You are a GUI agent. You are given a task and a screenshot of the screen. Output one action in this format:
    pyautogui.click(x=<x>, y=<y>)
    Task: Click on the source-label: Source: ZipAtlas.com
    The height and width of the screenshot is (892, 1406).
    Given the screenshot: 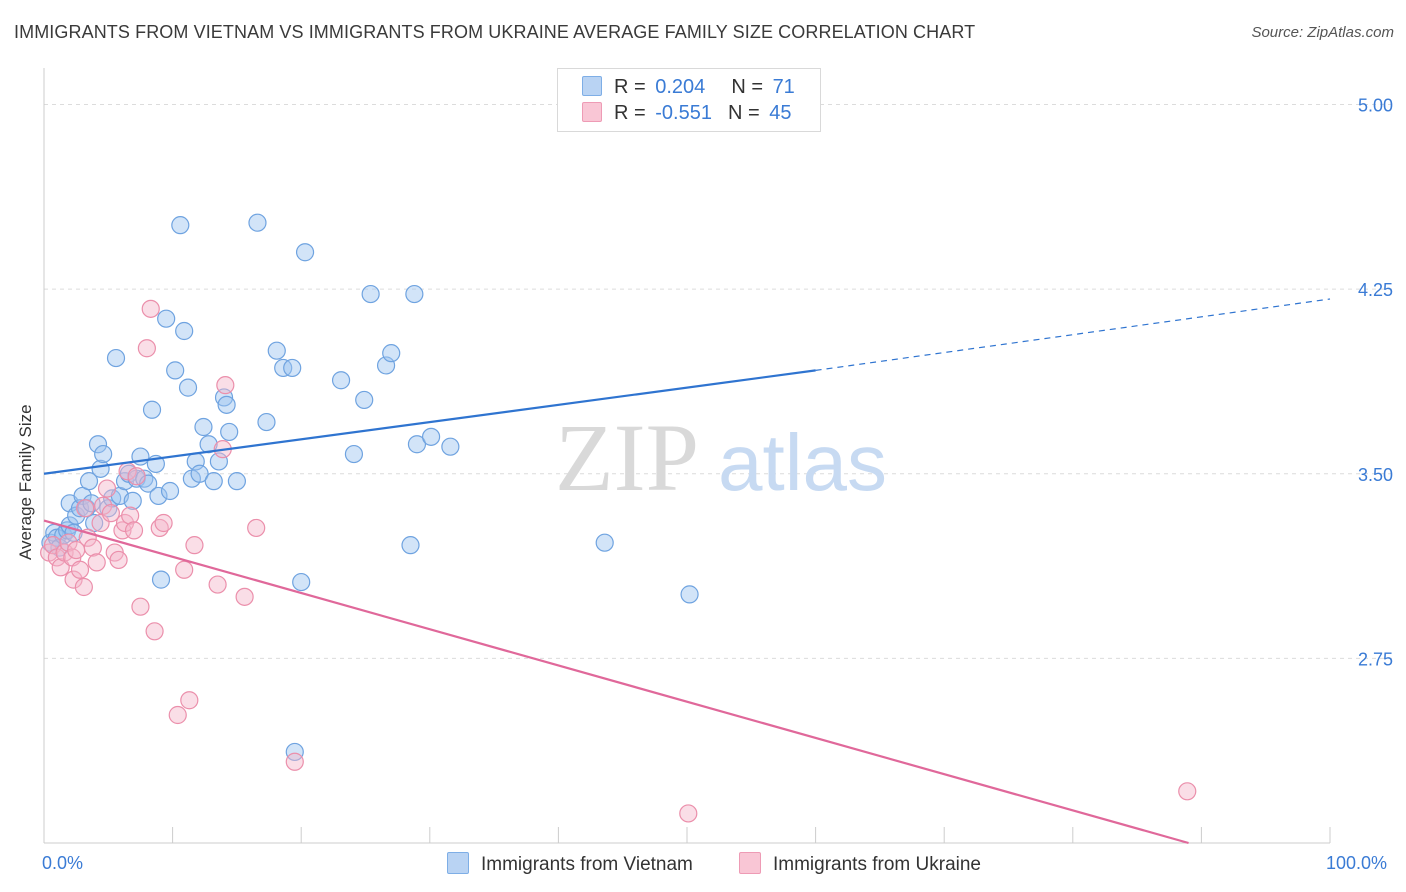 What is the action you would take?
    pyautogui.click(x=1322, y=32)
    